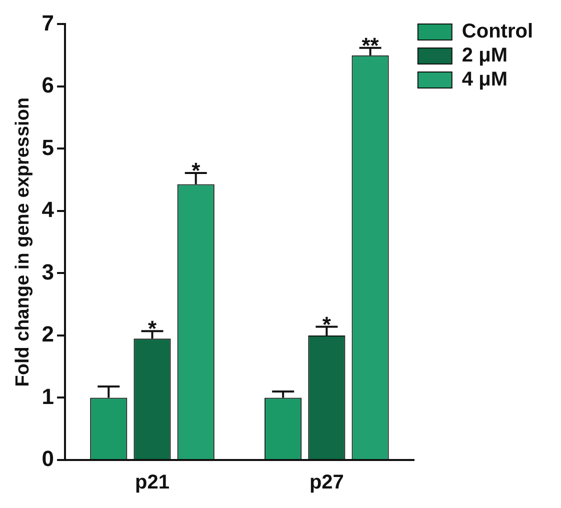 This screenshot has width=561, height=508. Describe the element at coordinates (485, 79) in the screenshot. I see `legend-label: 4 μM` at that location.